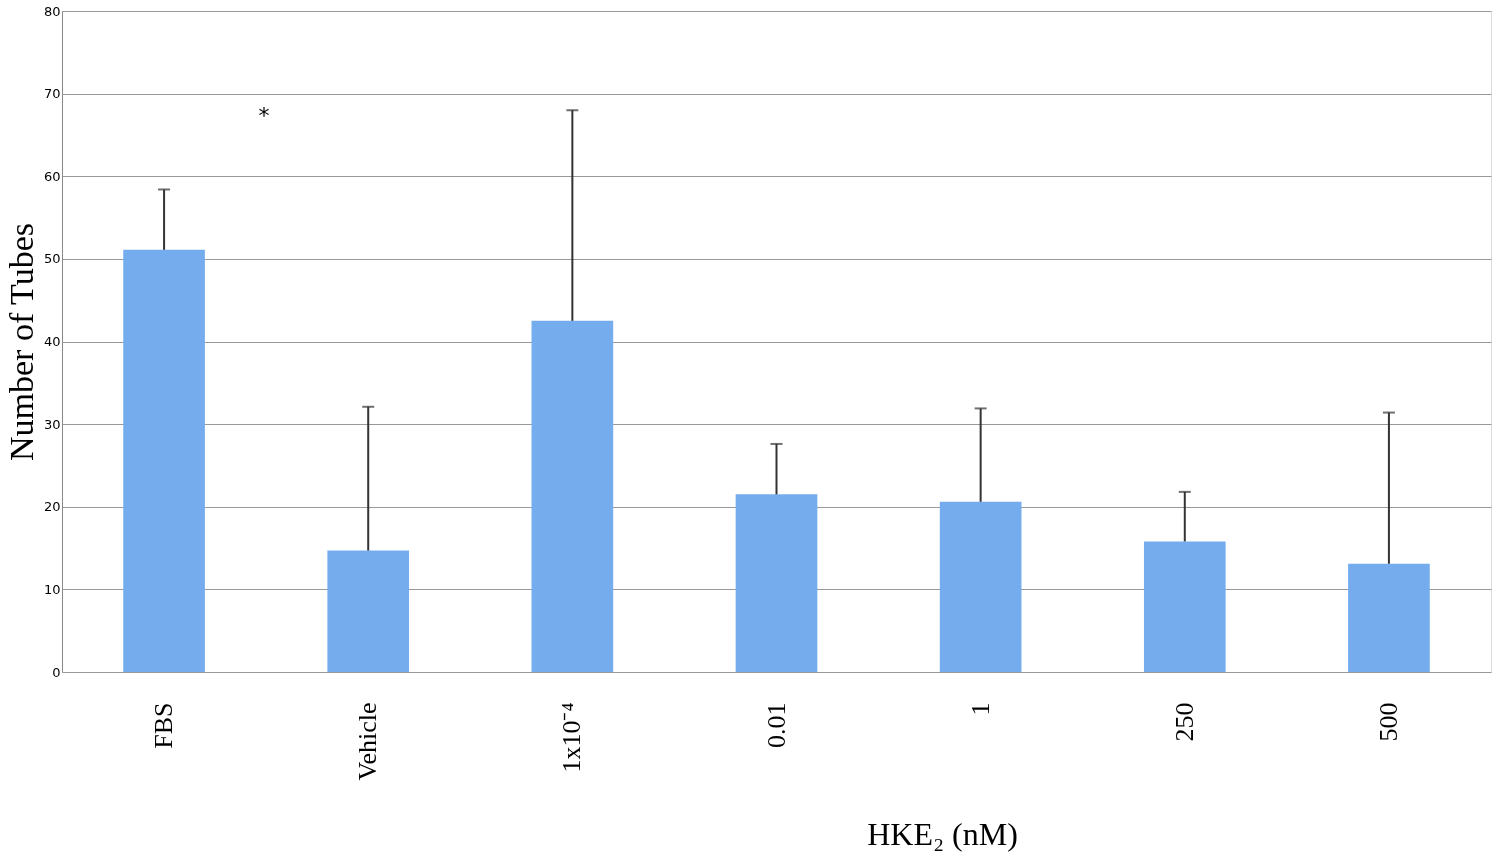 The width and height of the screenshot is (1496, 856). Describe the element at coordinates (52, 176) in the screenshot. I see `y-tick-label: 60` at that location.